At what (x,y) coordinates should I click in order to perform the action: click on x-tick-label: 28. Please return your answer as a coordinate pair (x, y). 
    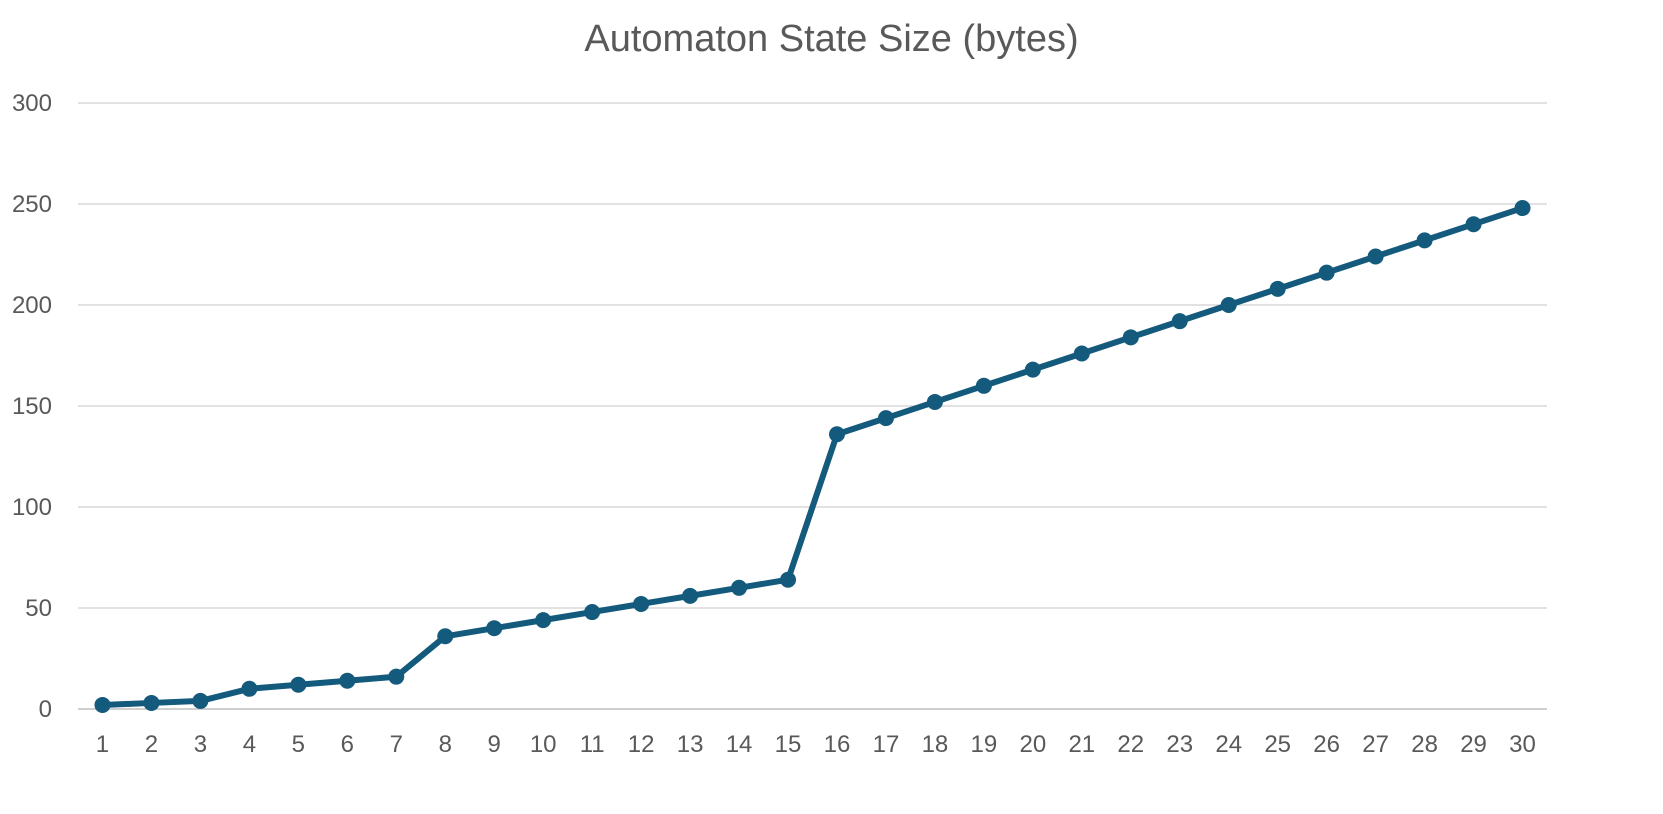
    Looking at the image, I should click on (1424, 744).